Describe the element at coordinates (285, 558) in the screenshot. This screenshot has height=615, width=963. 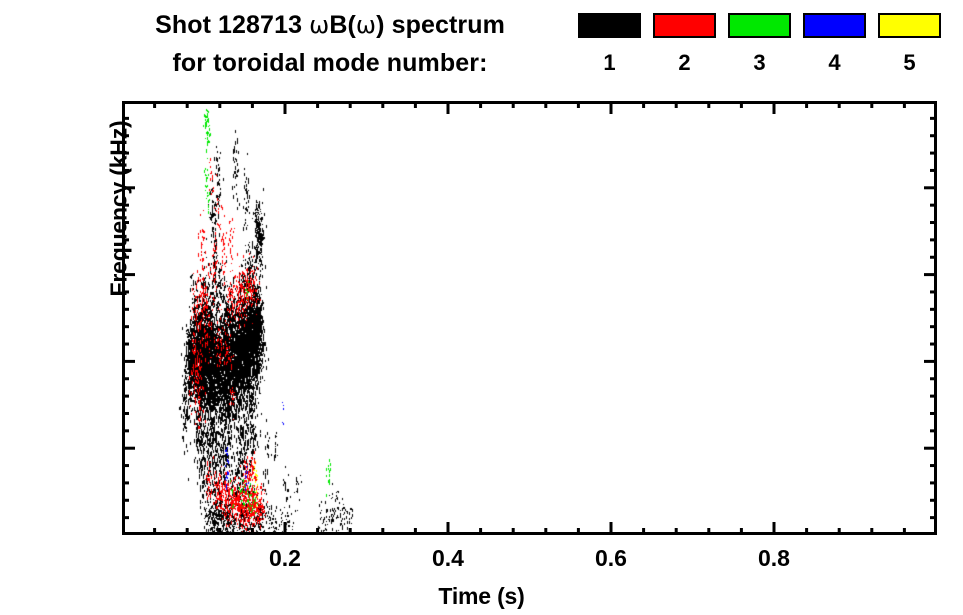
I see `x-tick-label-0.2: 0.2` at that location.